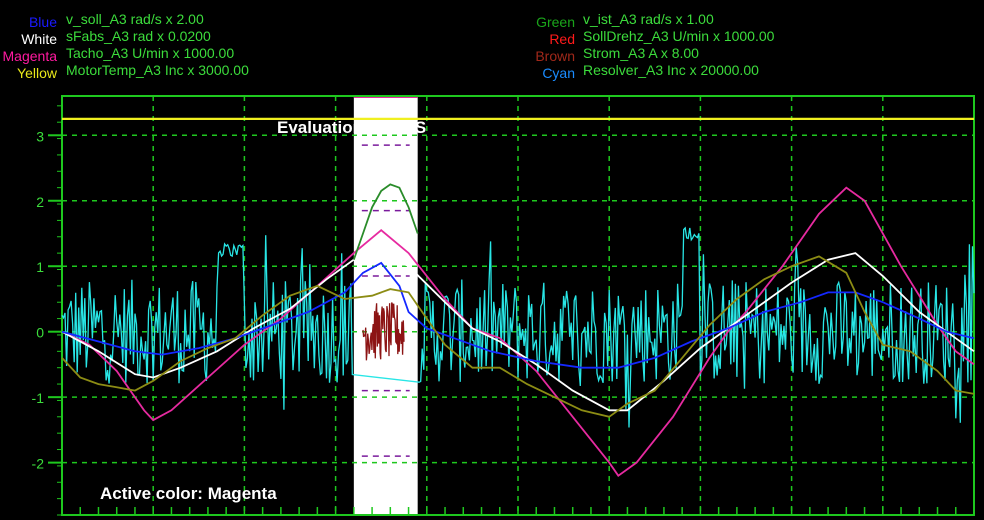  Describe the element at coordinates (38, 464) in the screenshot. I see `y-tick-label: -2` at that location.